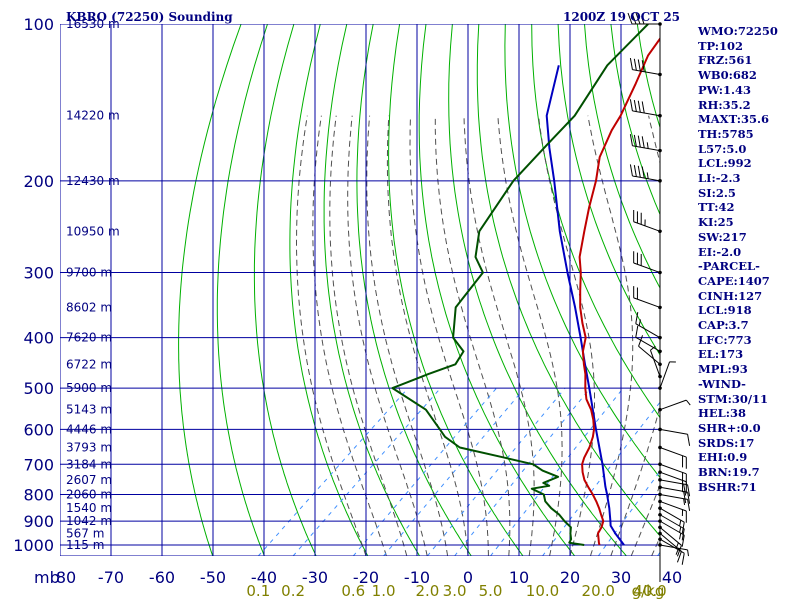 The width and height of the screenshot is (800, 600). I want to click on mixing-ratio-label: 2.0, so click(428, 591).